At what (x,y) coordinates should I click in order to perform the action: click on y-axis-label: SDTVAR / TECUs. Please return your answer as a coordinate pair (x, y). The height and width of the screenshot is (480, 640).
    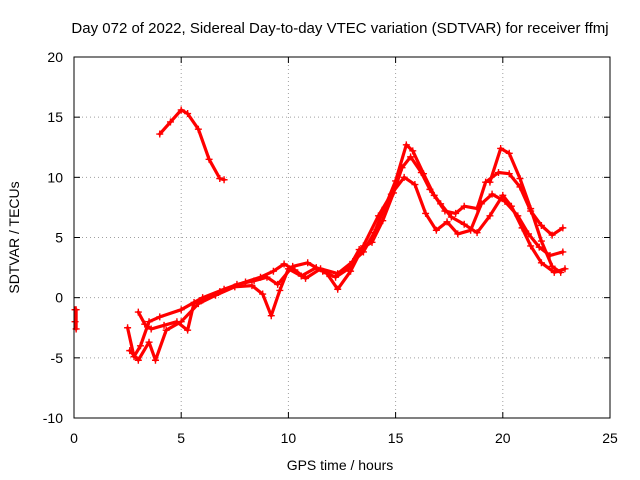
    Looking at the image, I should click on (14, 237).